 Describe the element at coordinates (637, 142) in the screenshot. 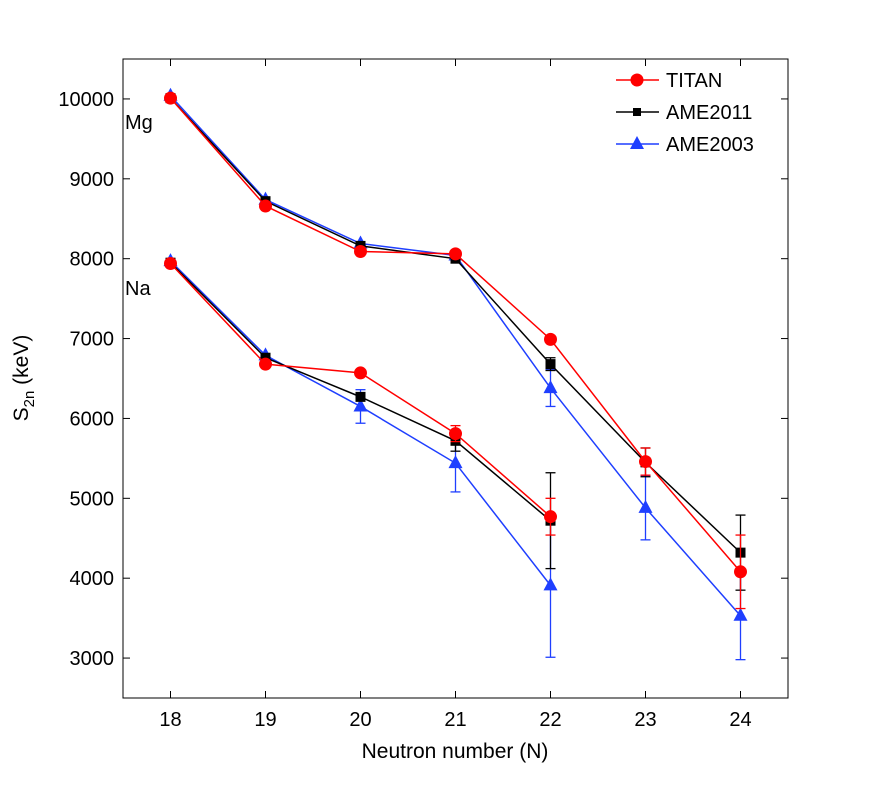

I see `legend-marker-ame2003` at that location.